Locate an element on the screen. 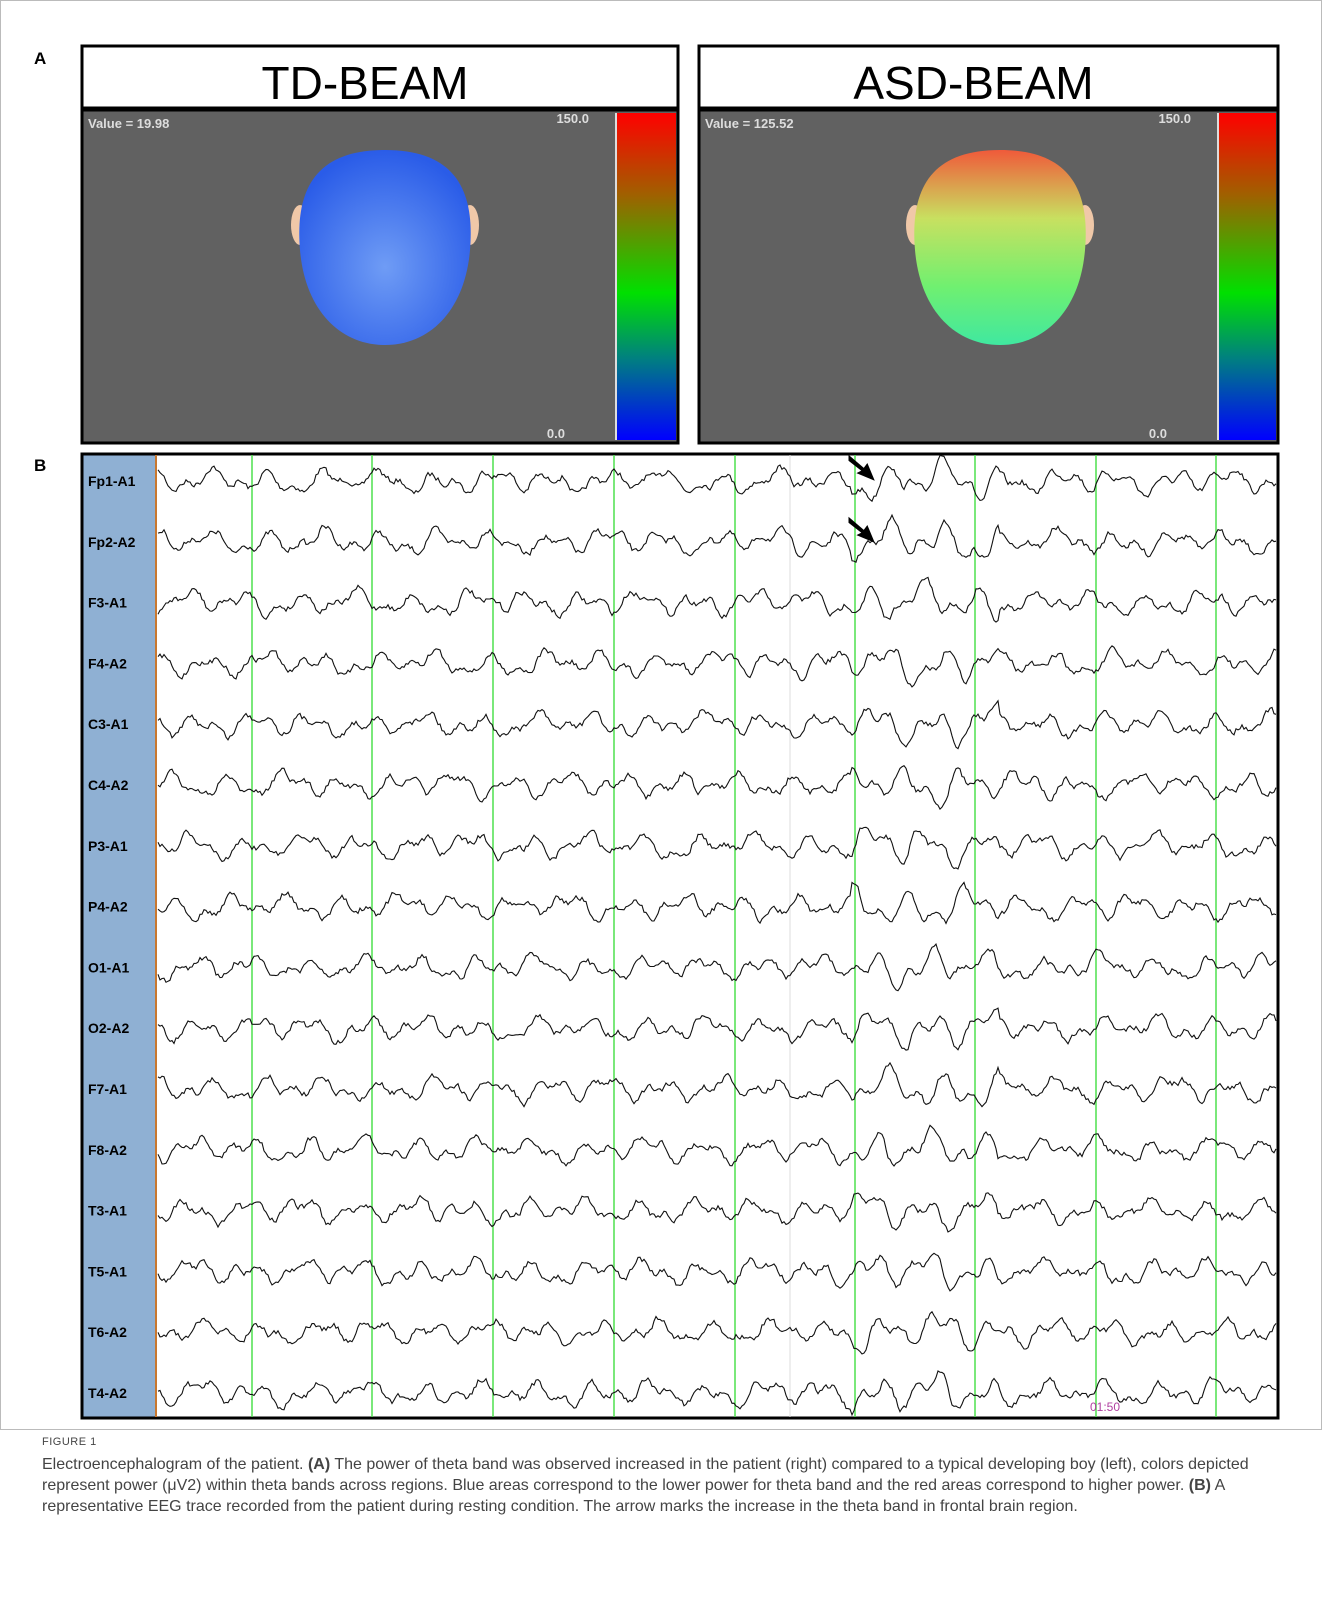  channel-label: F3-A1 is located at coordinates (107, 603).